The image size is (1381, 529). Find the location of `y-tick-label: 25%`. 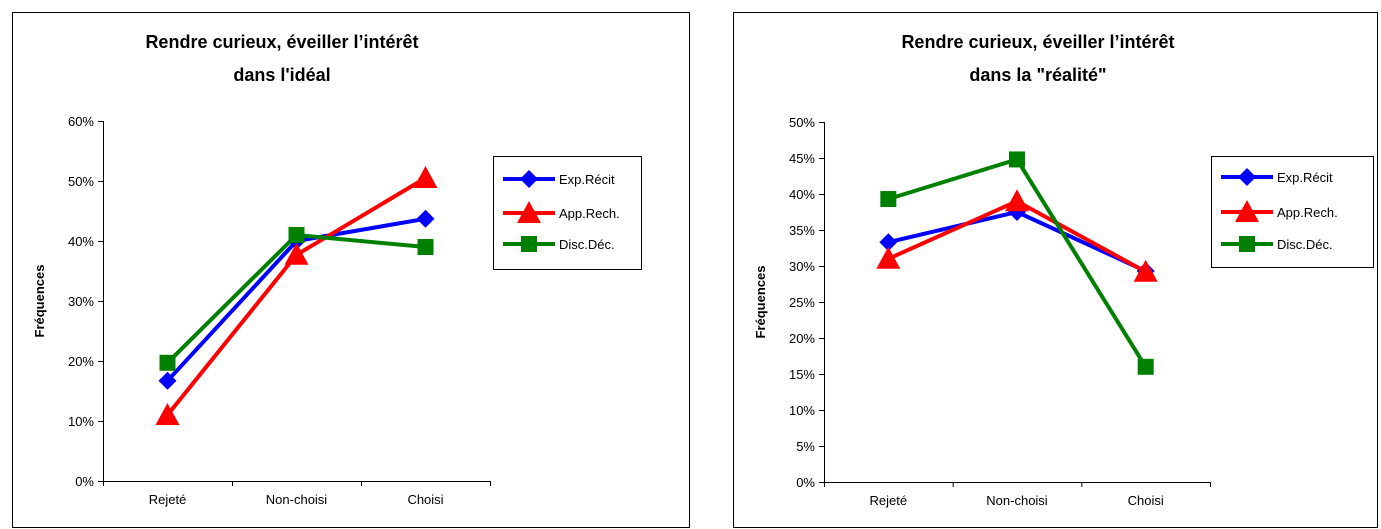

y-tick-label: 25% is located at coordinates (802, 302).